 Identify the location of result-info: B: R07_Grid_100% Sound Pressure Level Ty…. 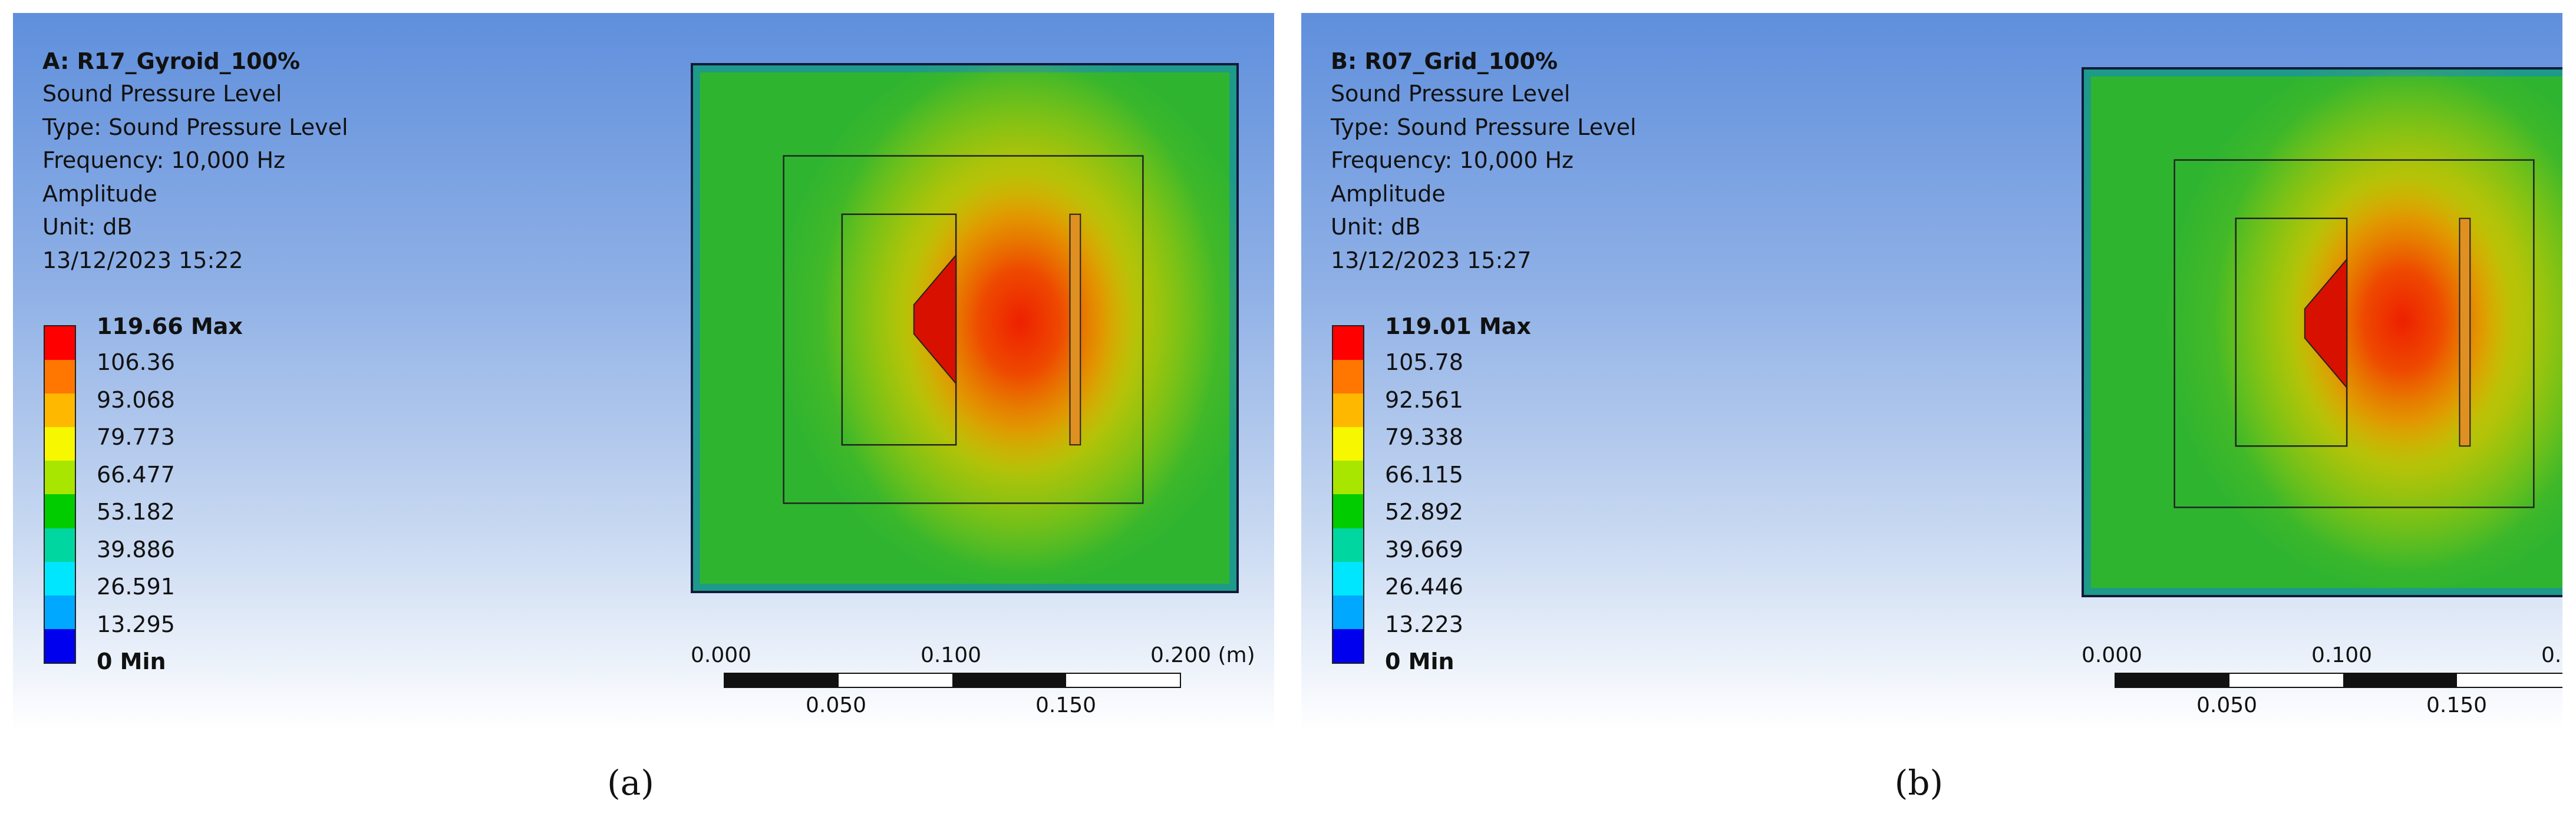
(1484, 161).